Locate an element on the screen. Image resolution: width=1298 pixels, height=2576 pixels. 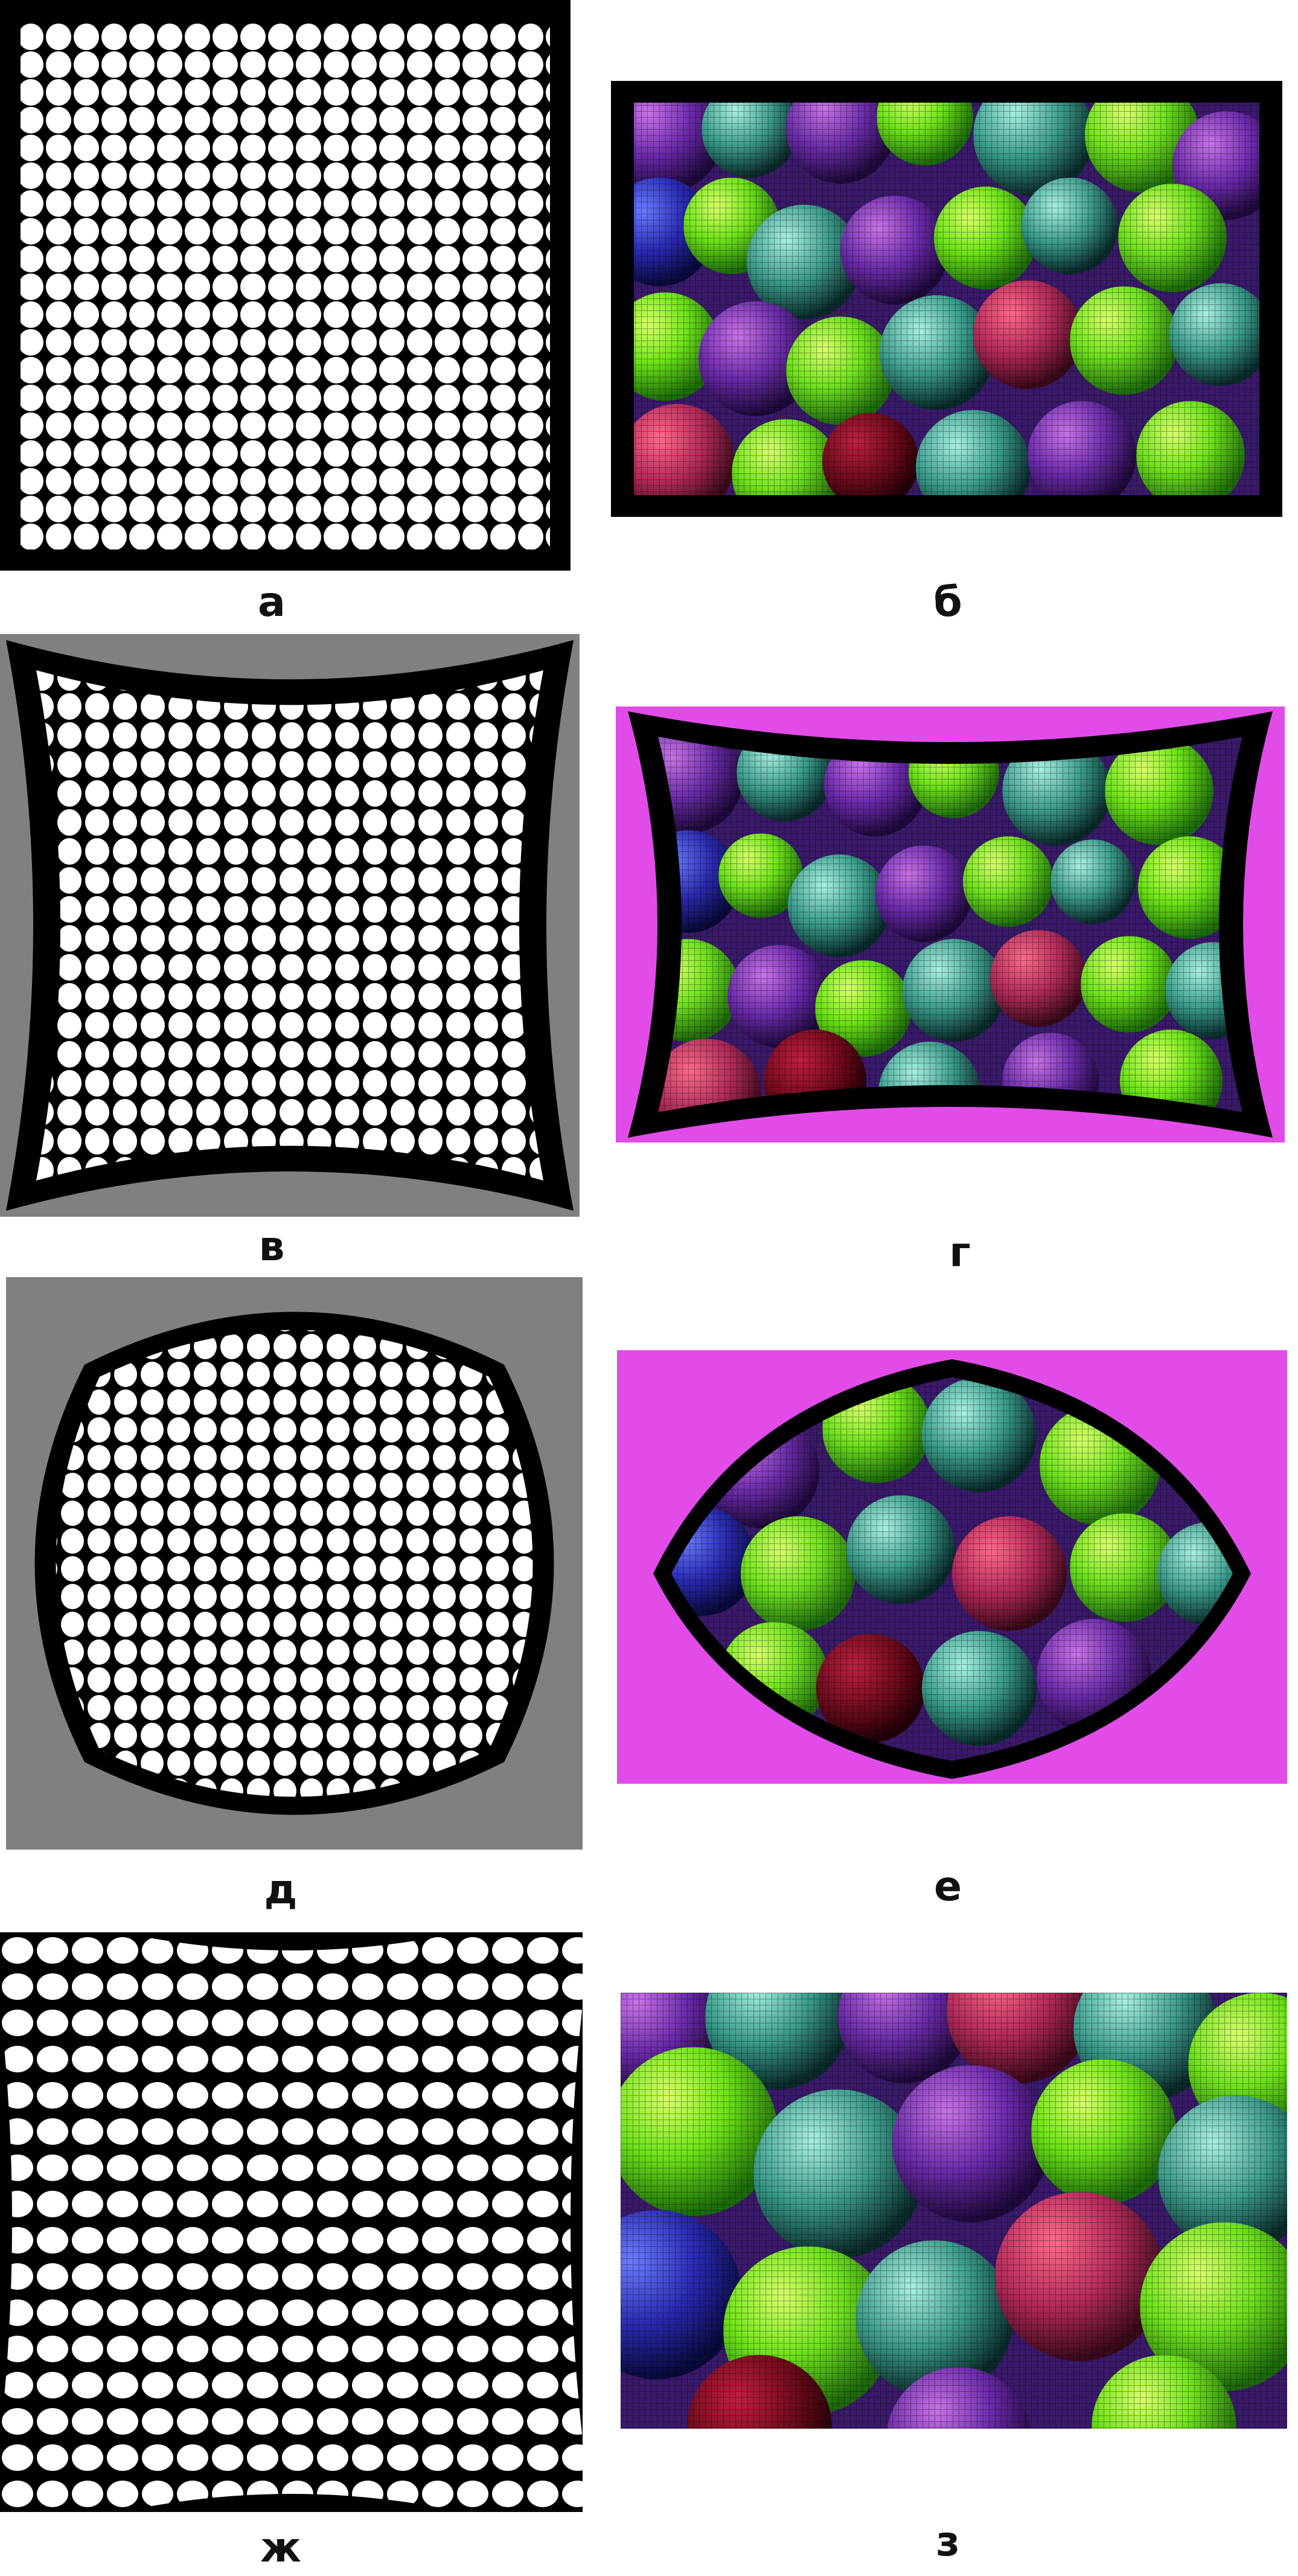
panel-zh-dot-grid-cropped is located at coordinates (291, 2222).